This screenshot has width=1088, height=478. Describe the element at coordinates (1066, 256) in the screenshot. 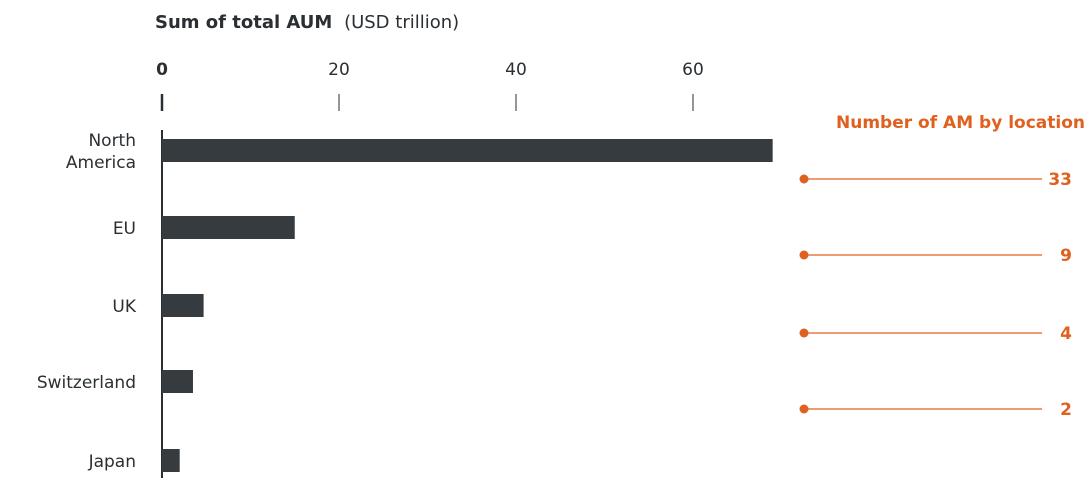

I see `am-count-label: 9` at that location.